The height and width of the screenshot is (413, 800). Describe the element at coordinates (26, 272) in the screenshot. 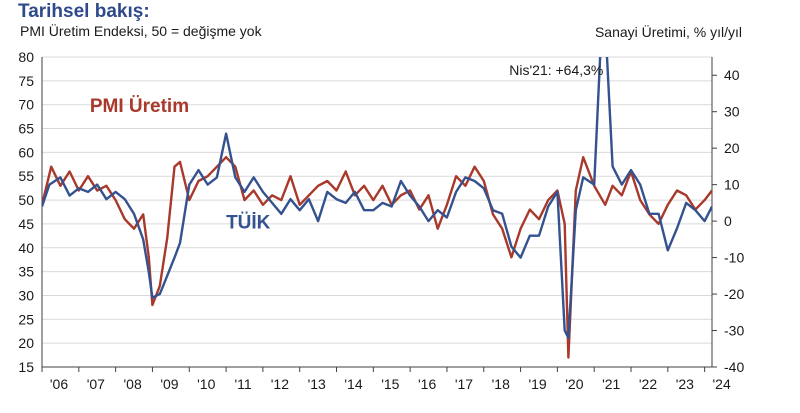

I see `left-tick-label: 35` at that location.